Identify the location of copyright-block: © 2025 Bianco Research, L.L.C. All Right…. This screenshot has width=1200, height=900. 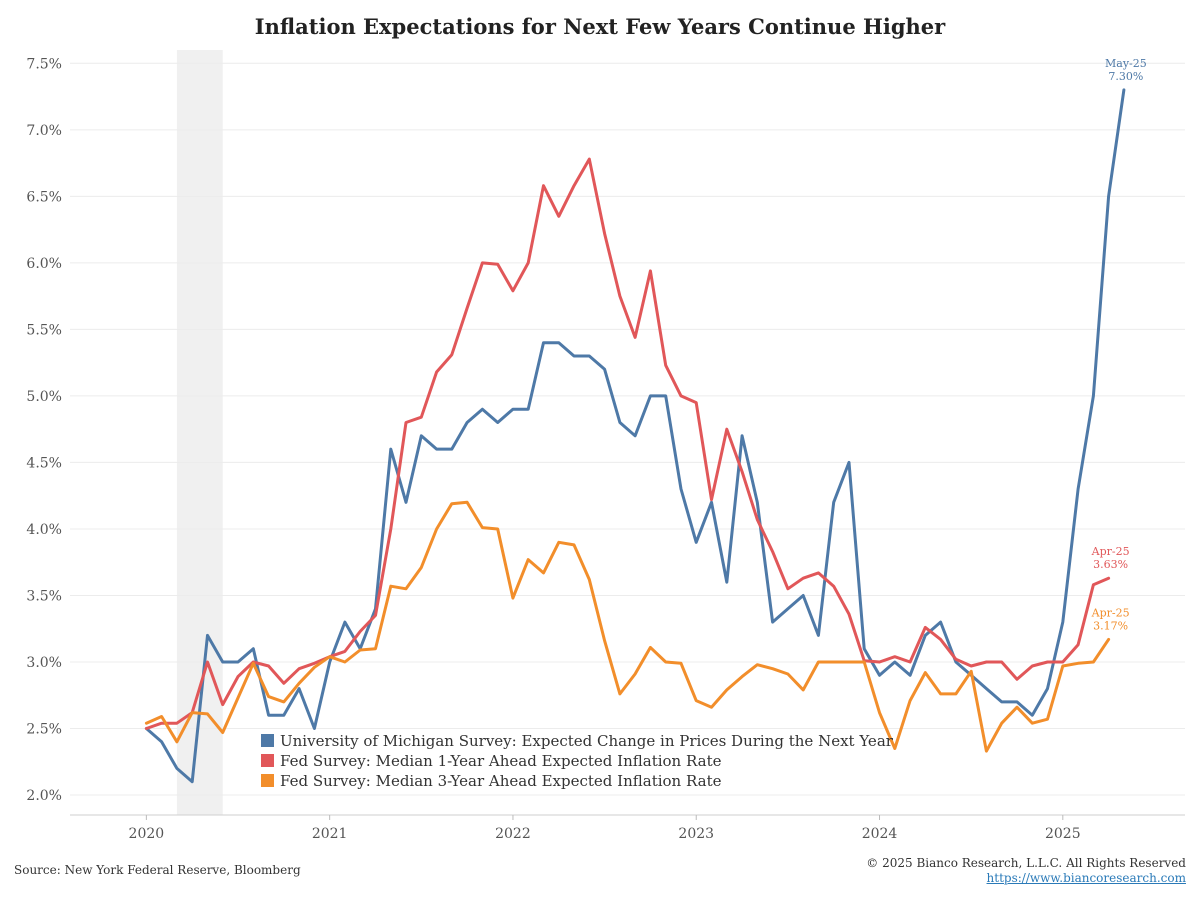
(1026, 871).